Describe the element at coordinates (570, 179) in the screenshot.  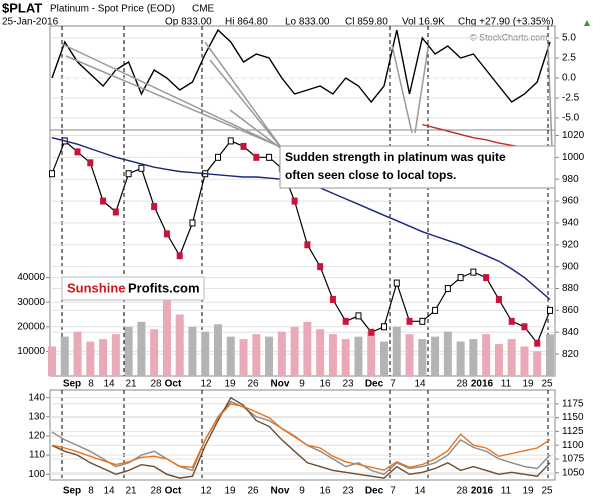
I see `y-tick-label: 980` at that location.